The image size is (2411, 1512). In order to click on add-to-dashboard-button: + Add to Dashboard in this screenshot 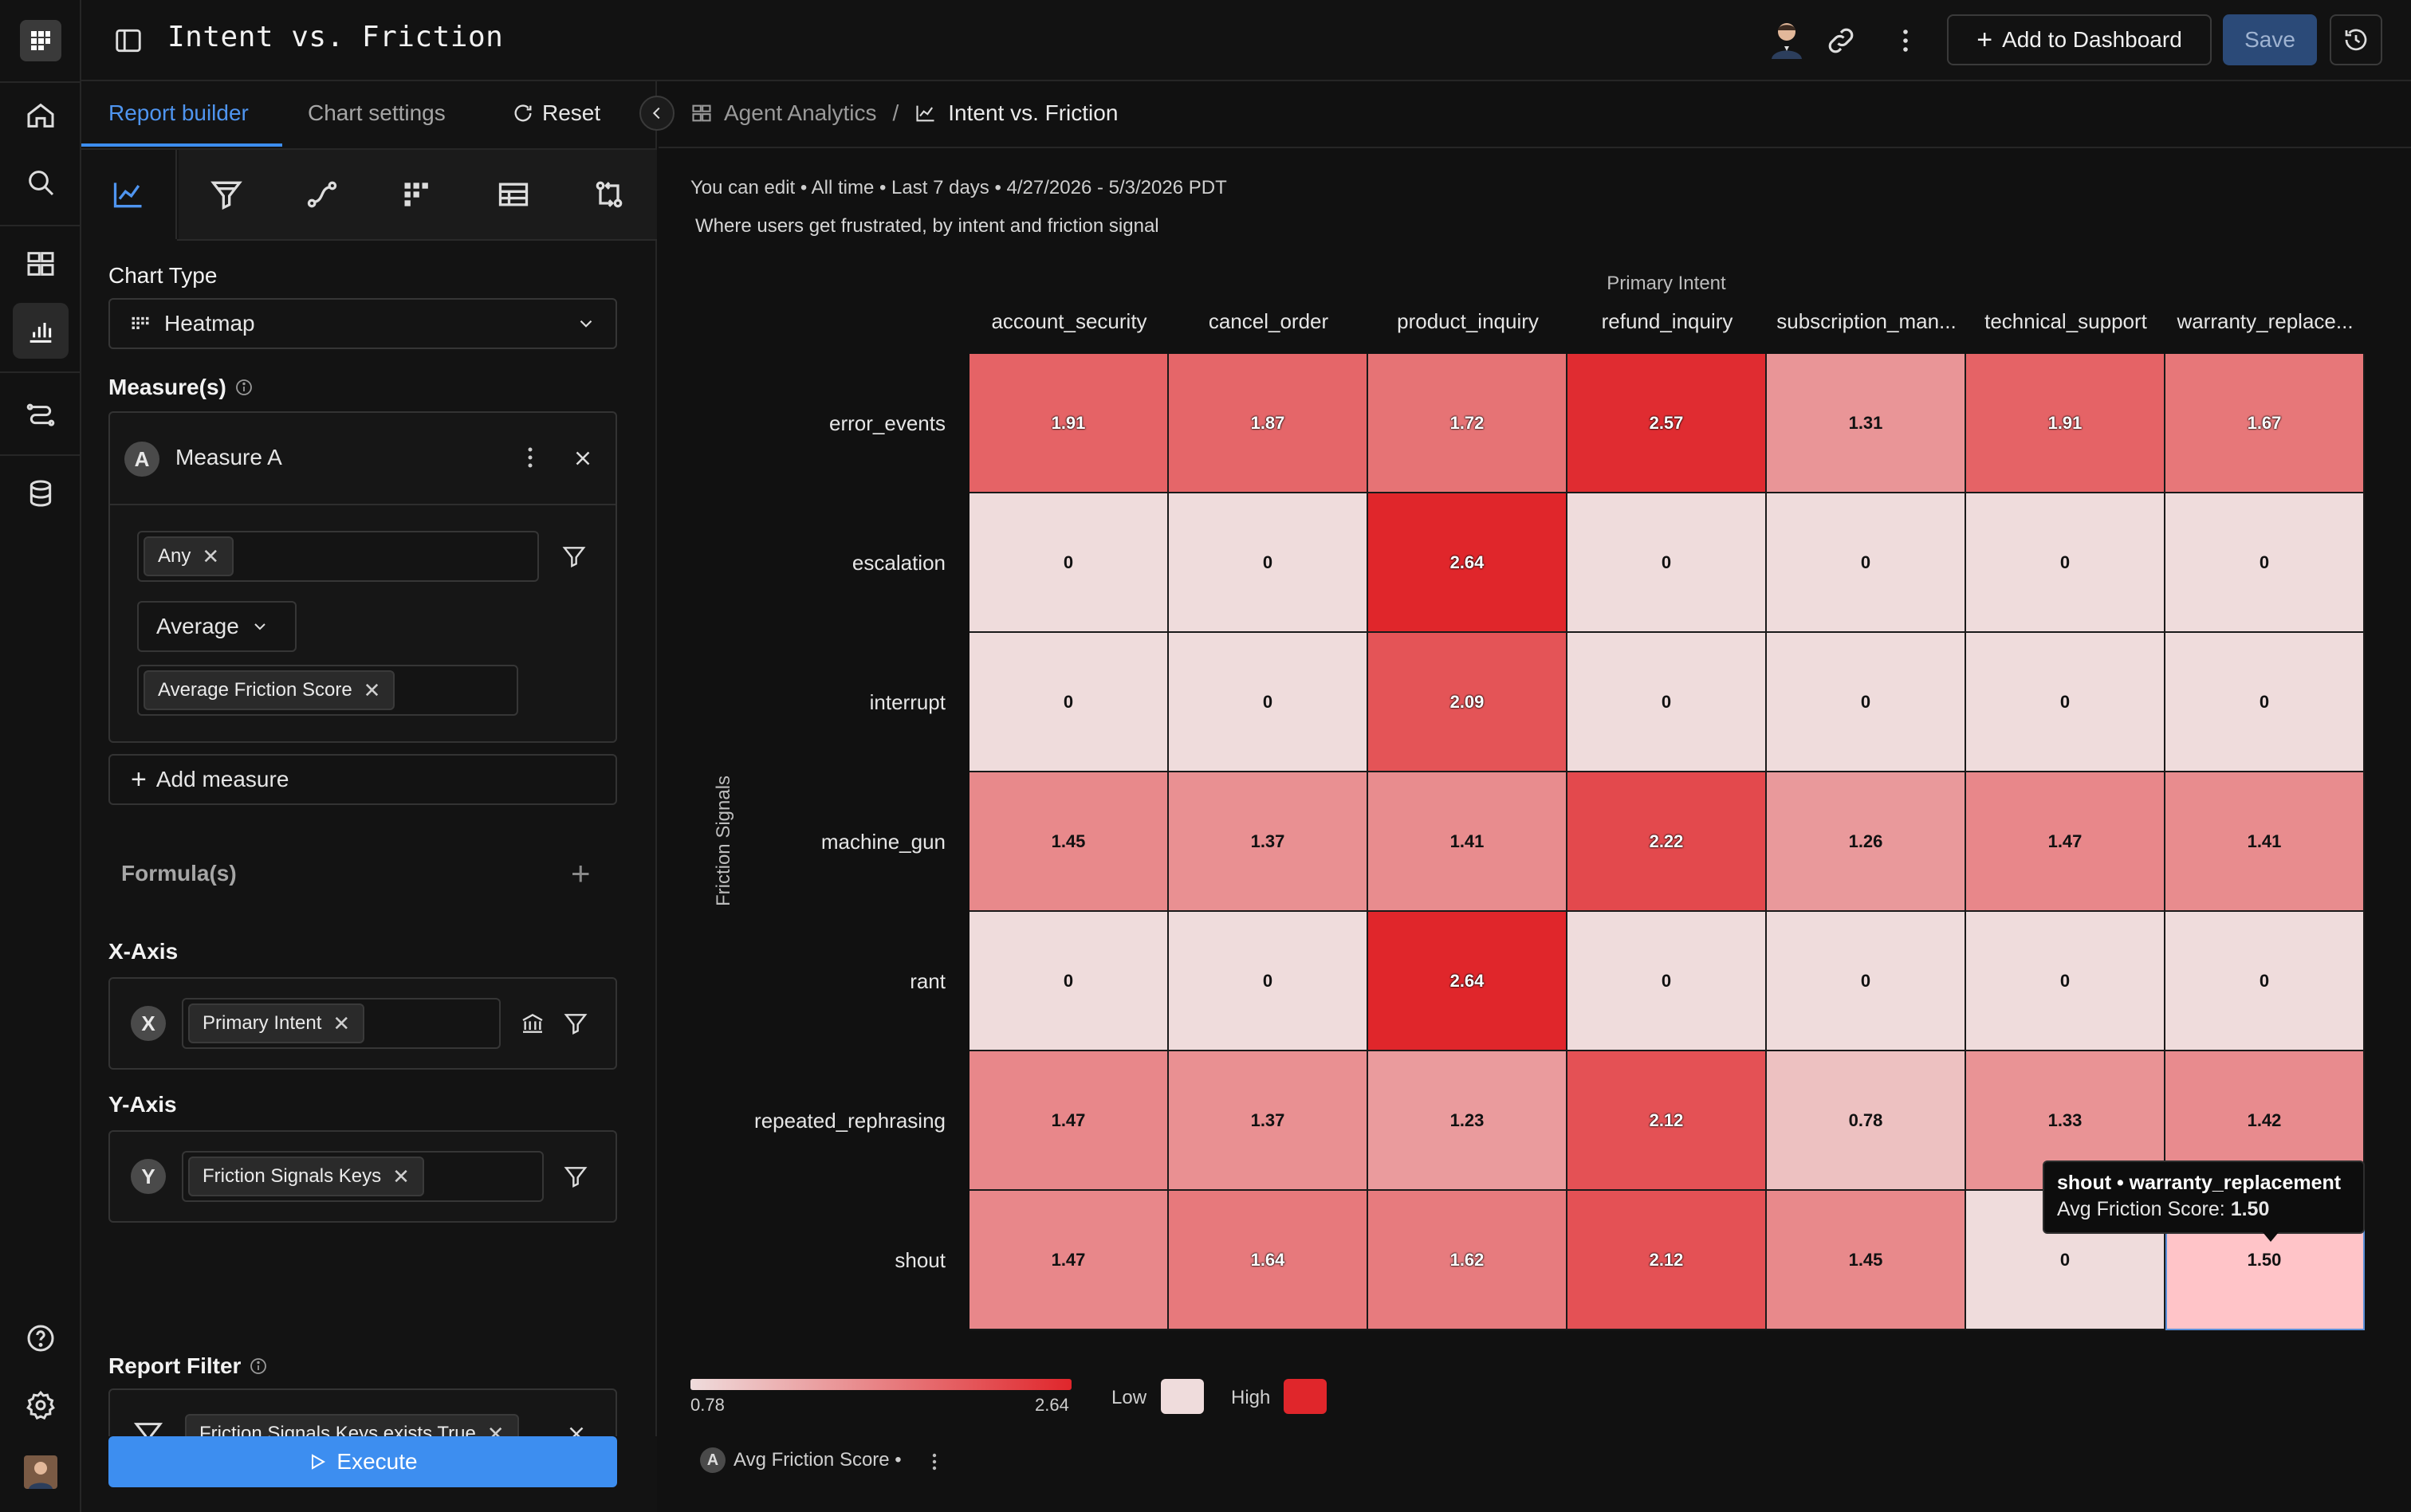, I will do `click(2079, 39)`.